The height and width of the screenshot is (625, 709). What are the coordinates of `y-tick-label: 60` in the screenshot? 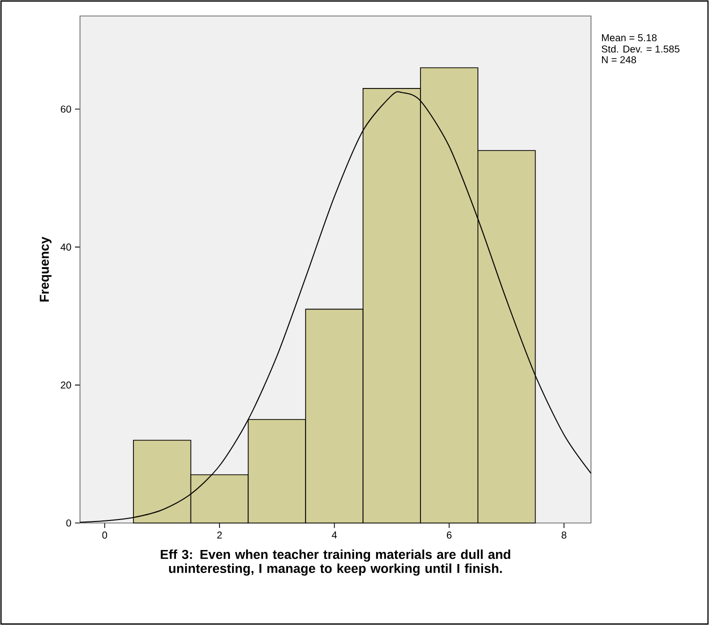 It's located at (66, 109).